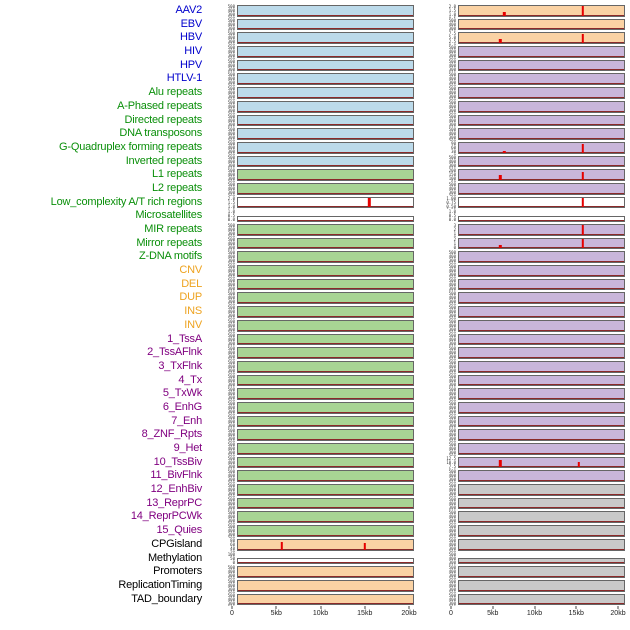 This screenshot has width=630, height=630. Describe the element at coordinates (232, 540) in the screenshot. I see `y-tick-label: 80` at that location.